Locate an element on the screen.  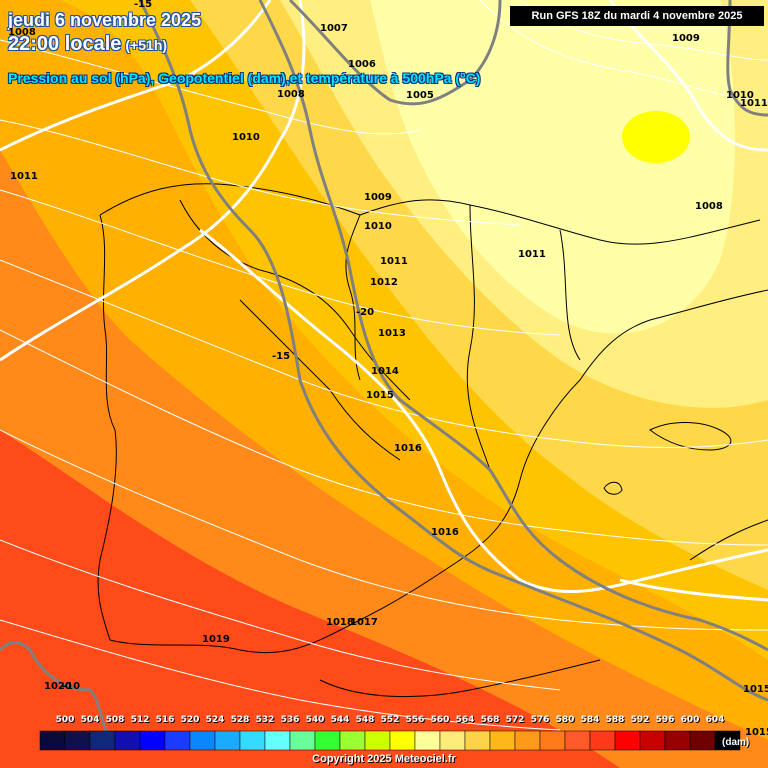
isobar-label: 1014 is located at coordinates (385, 371).